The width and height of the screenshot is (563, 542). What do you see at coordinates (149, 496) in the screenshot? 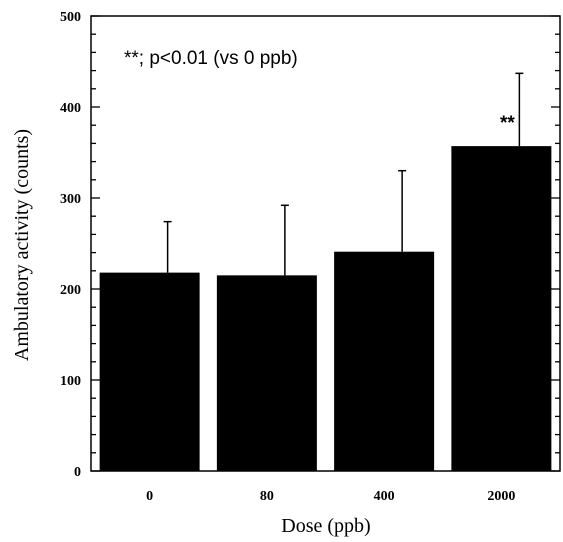
I see `x-tick-label: 0` at bounding box center [149, 496].